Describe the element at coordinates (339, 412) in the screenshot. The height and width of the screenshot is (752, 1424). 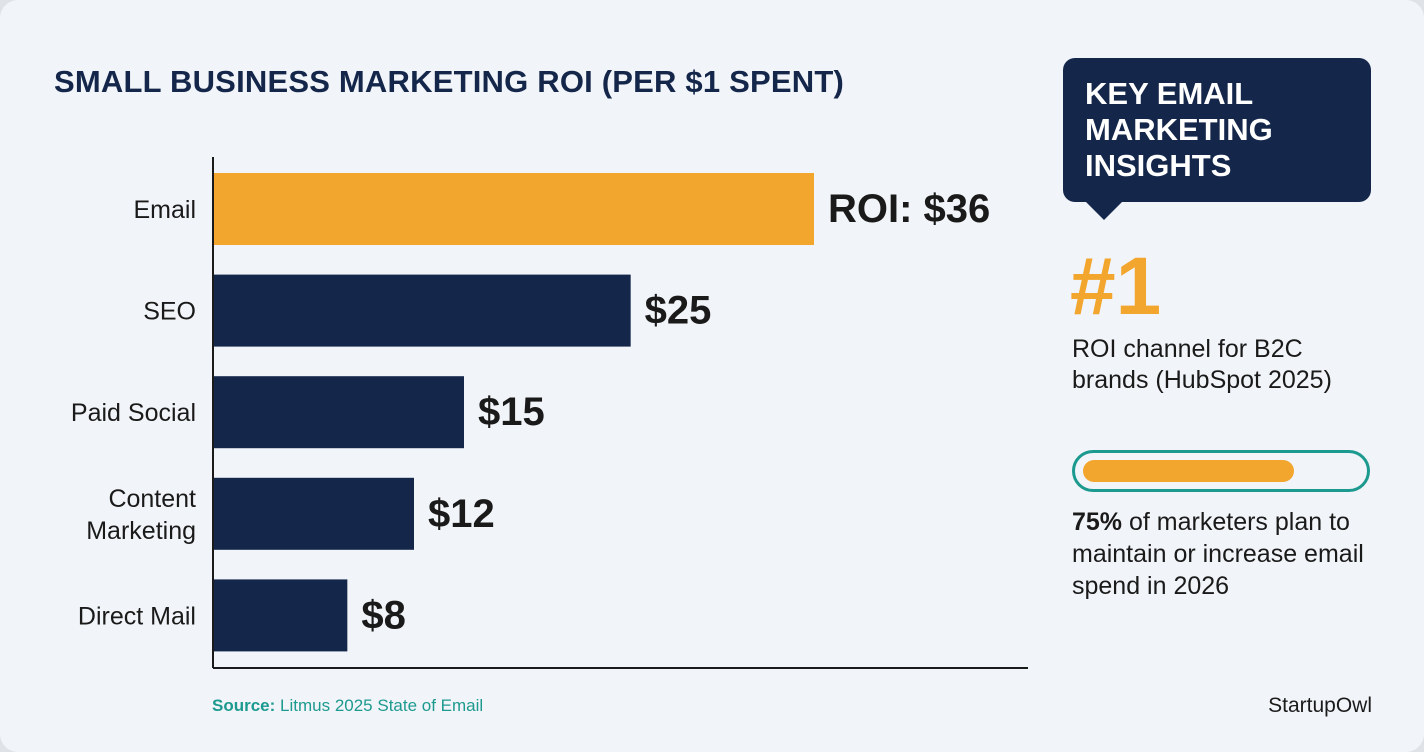
I see `bar-paid-social` at that location.